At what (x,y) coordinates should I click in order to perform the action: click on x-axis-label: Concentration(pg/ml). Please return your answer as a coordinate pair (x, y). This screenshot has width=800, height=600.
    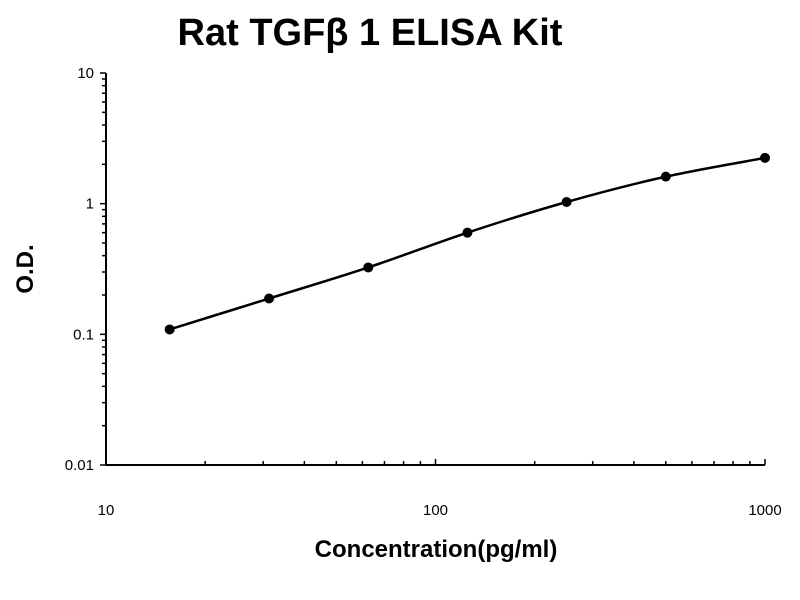
    Looking at the image, I should click on (436, 549).